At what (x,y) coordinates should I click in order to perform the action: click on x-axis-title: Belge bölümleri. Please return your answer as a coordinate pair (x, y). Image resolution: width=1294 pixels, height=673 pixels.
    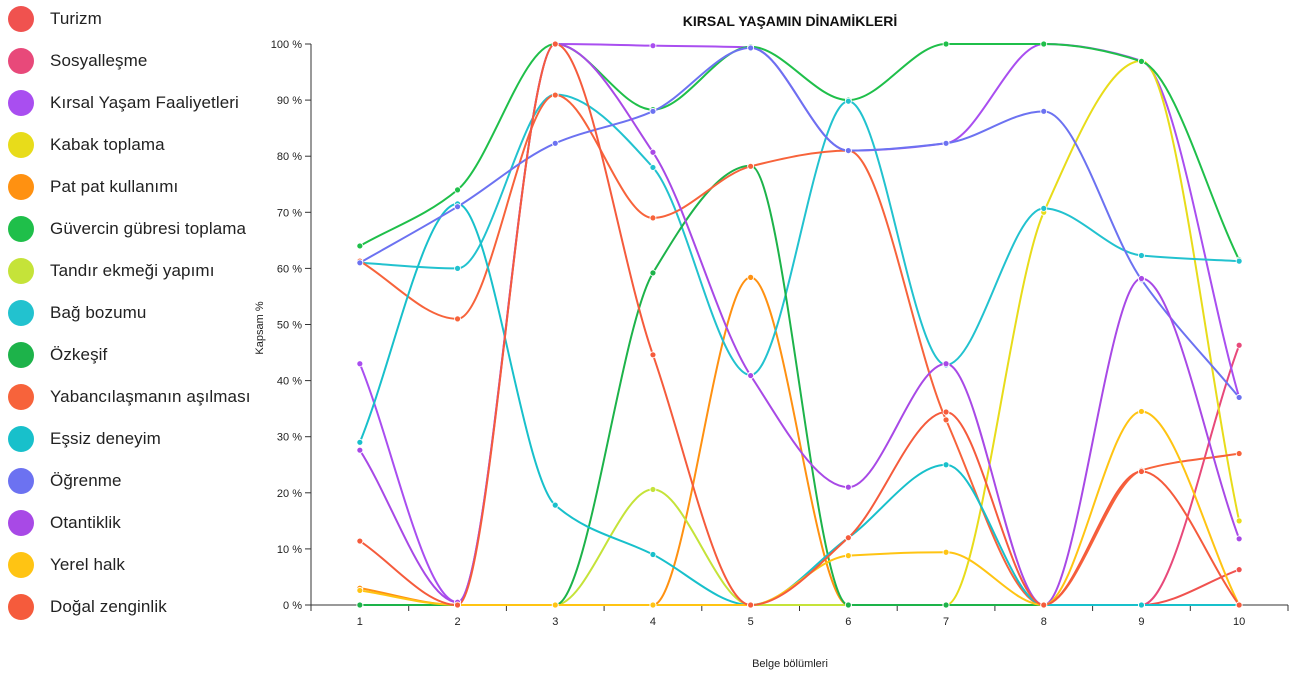
    Looking at the image, I should click on (790, 664).